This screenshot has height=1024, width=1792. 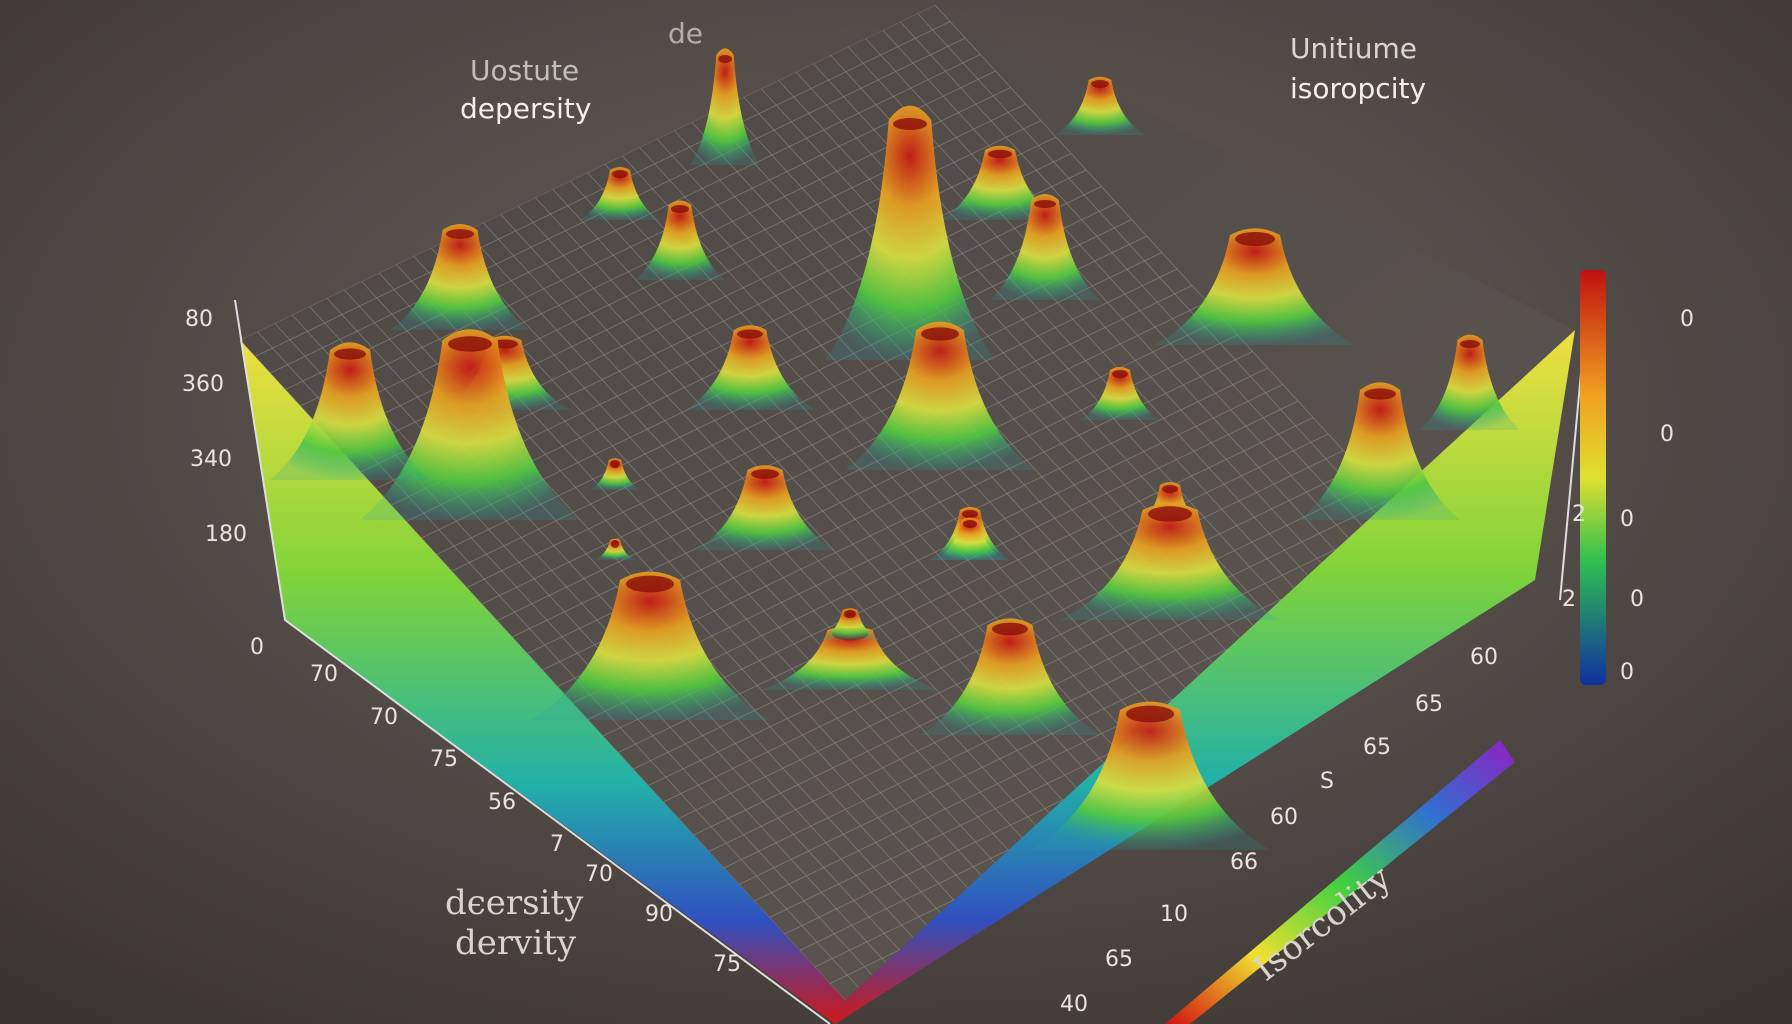 What do you see at coordinates (525, 108) in the screenshot?
I see `annotation: depersity` at bounding box center [525, 108].